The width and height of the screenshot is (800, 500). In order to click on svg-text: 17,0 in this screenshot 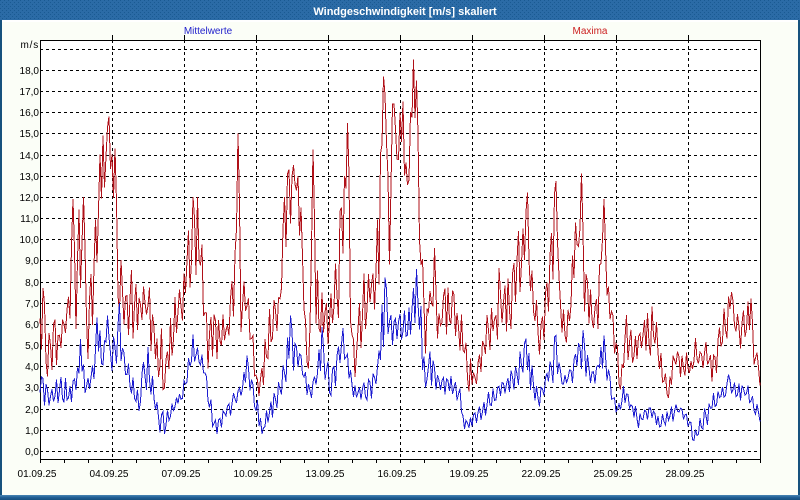, I will do `click(30, 92)`.